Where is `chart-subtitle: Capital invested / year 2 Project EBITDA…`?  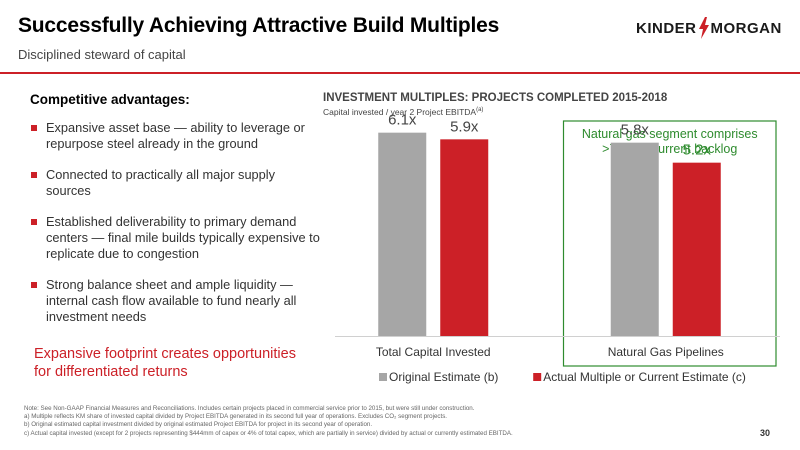
chart-subtitle: Capital invested / year 2 Project EBITDA… is located at coordinates (403, 112).